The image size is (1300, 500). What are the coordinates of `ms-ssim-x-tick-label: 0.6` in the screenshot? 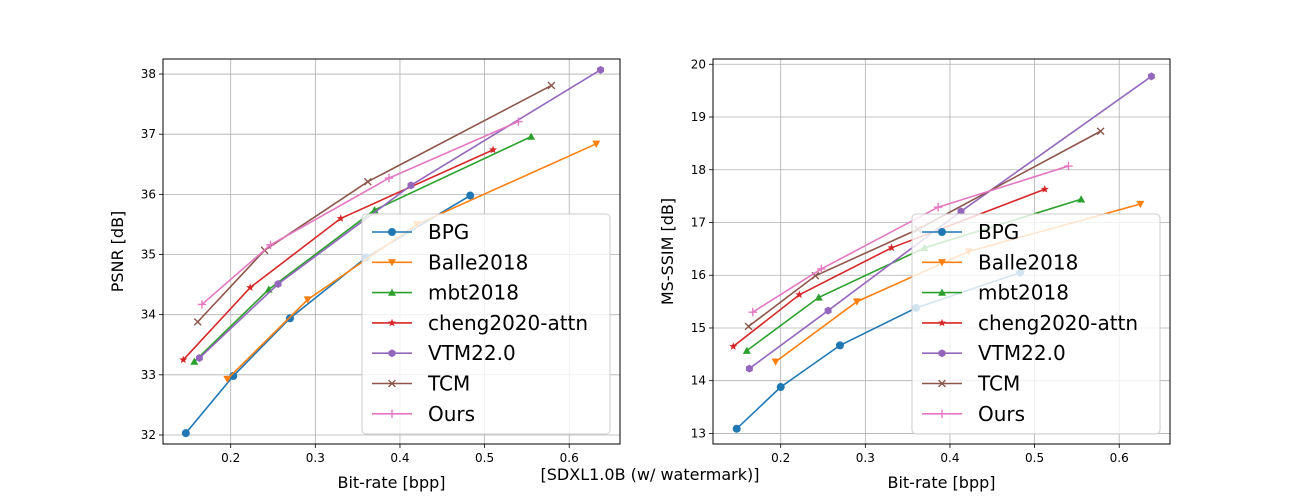 It's located at (1119, 458).